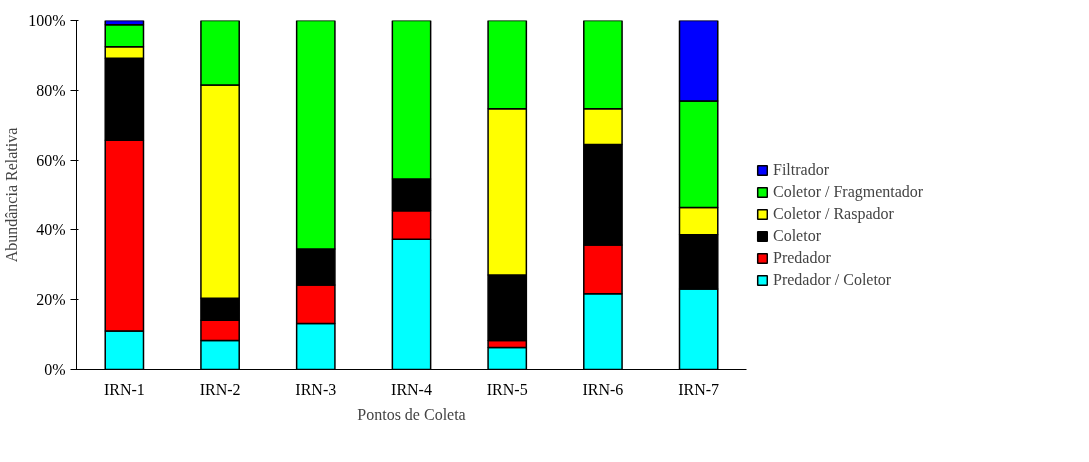 This screenshot has width=1089, height=462. I want to click on y-tick-label: 60%, so click(51, 160).